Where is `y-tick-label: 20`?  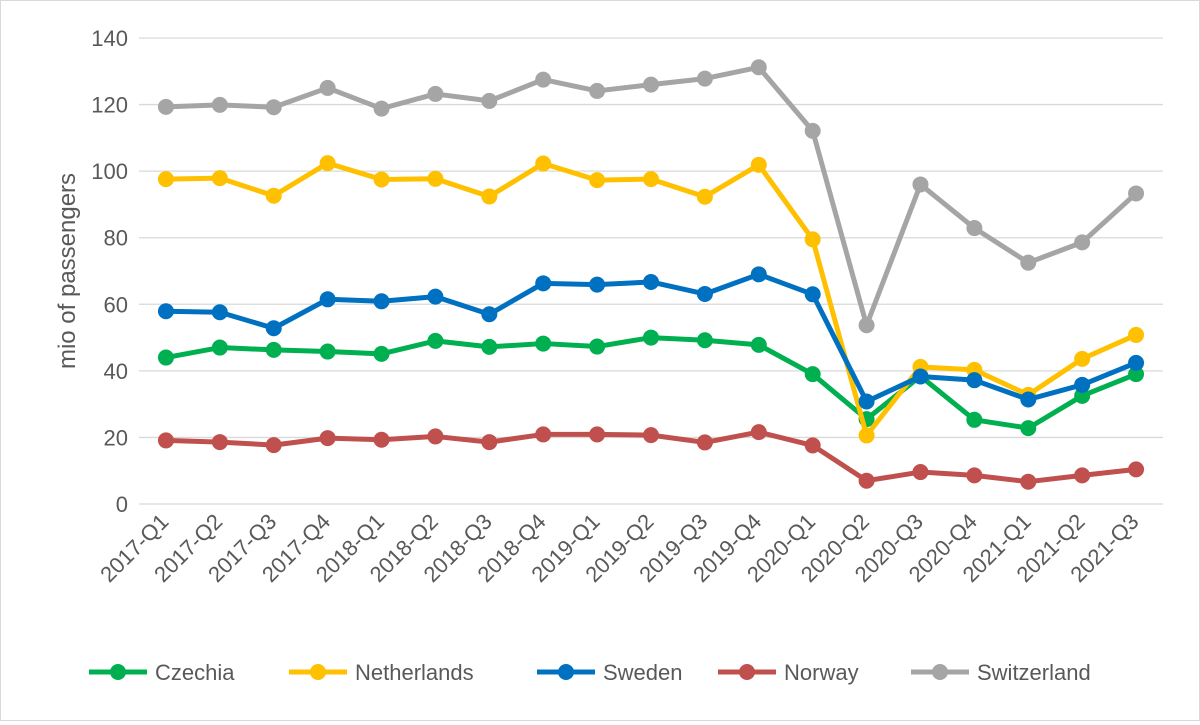
y-tick-label: 20 is located at coordinates (116, 437).